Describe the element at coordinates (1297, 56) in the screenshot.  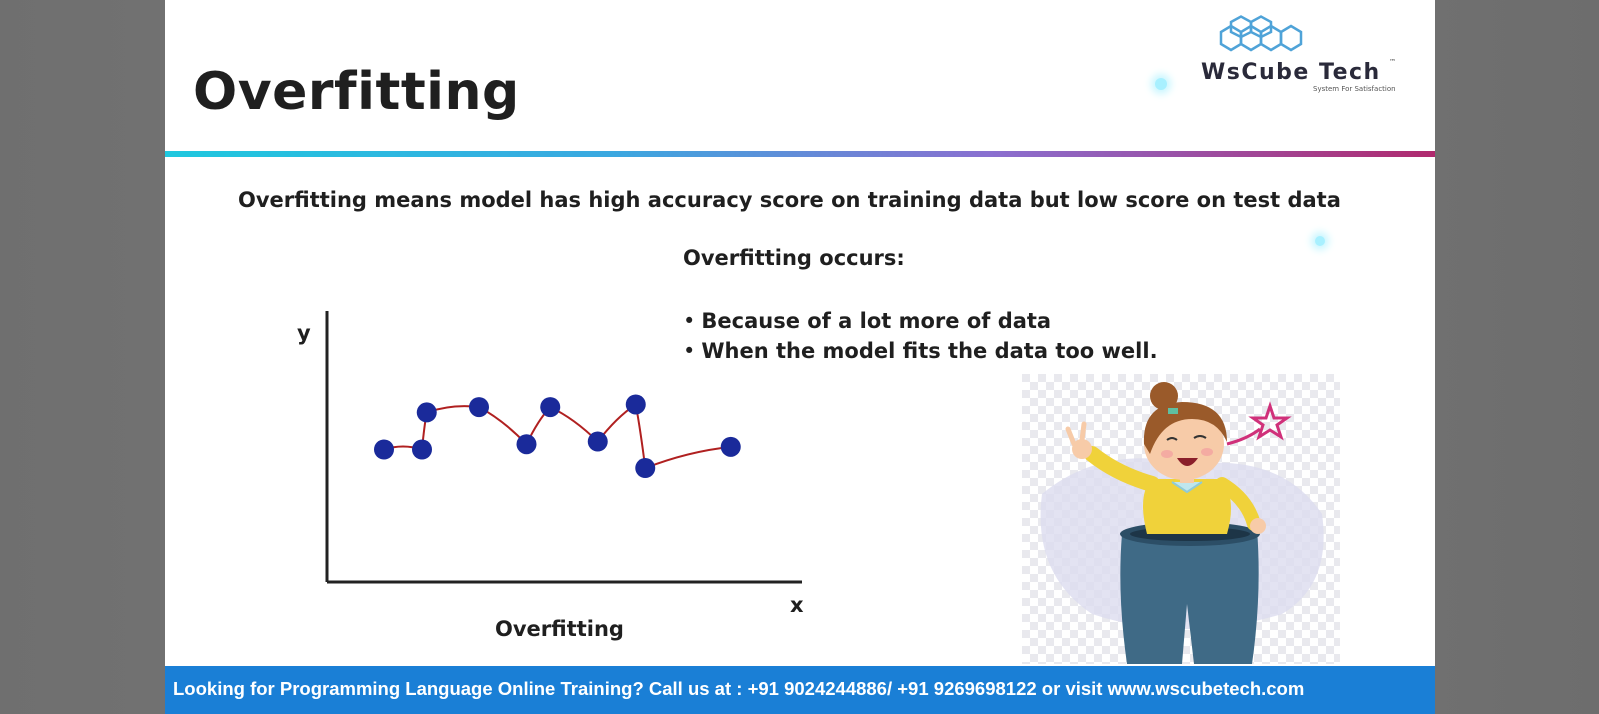
I see `wscube-logo: WsCube Tech ™ System For Satisfaction` at that location.